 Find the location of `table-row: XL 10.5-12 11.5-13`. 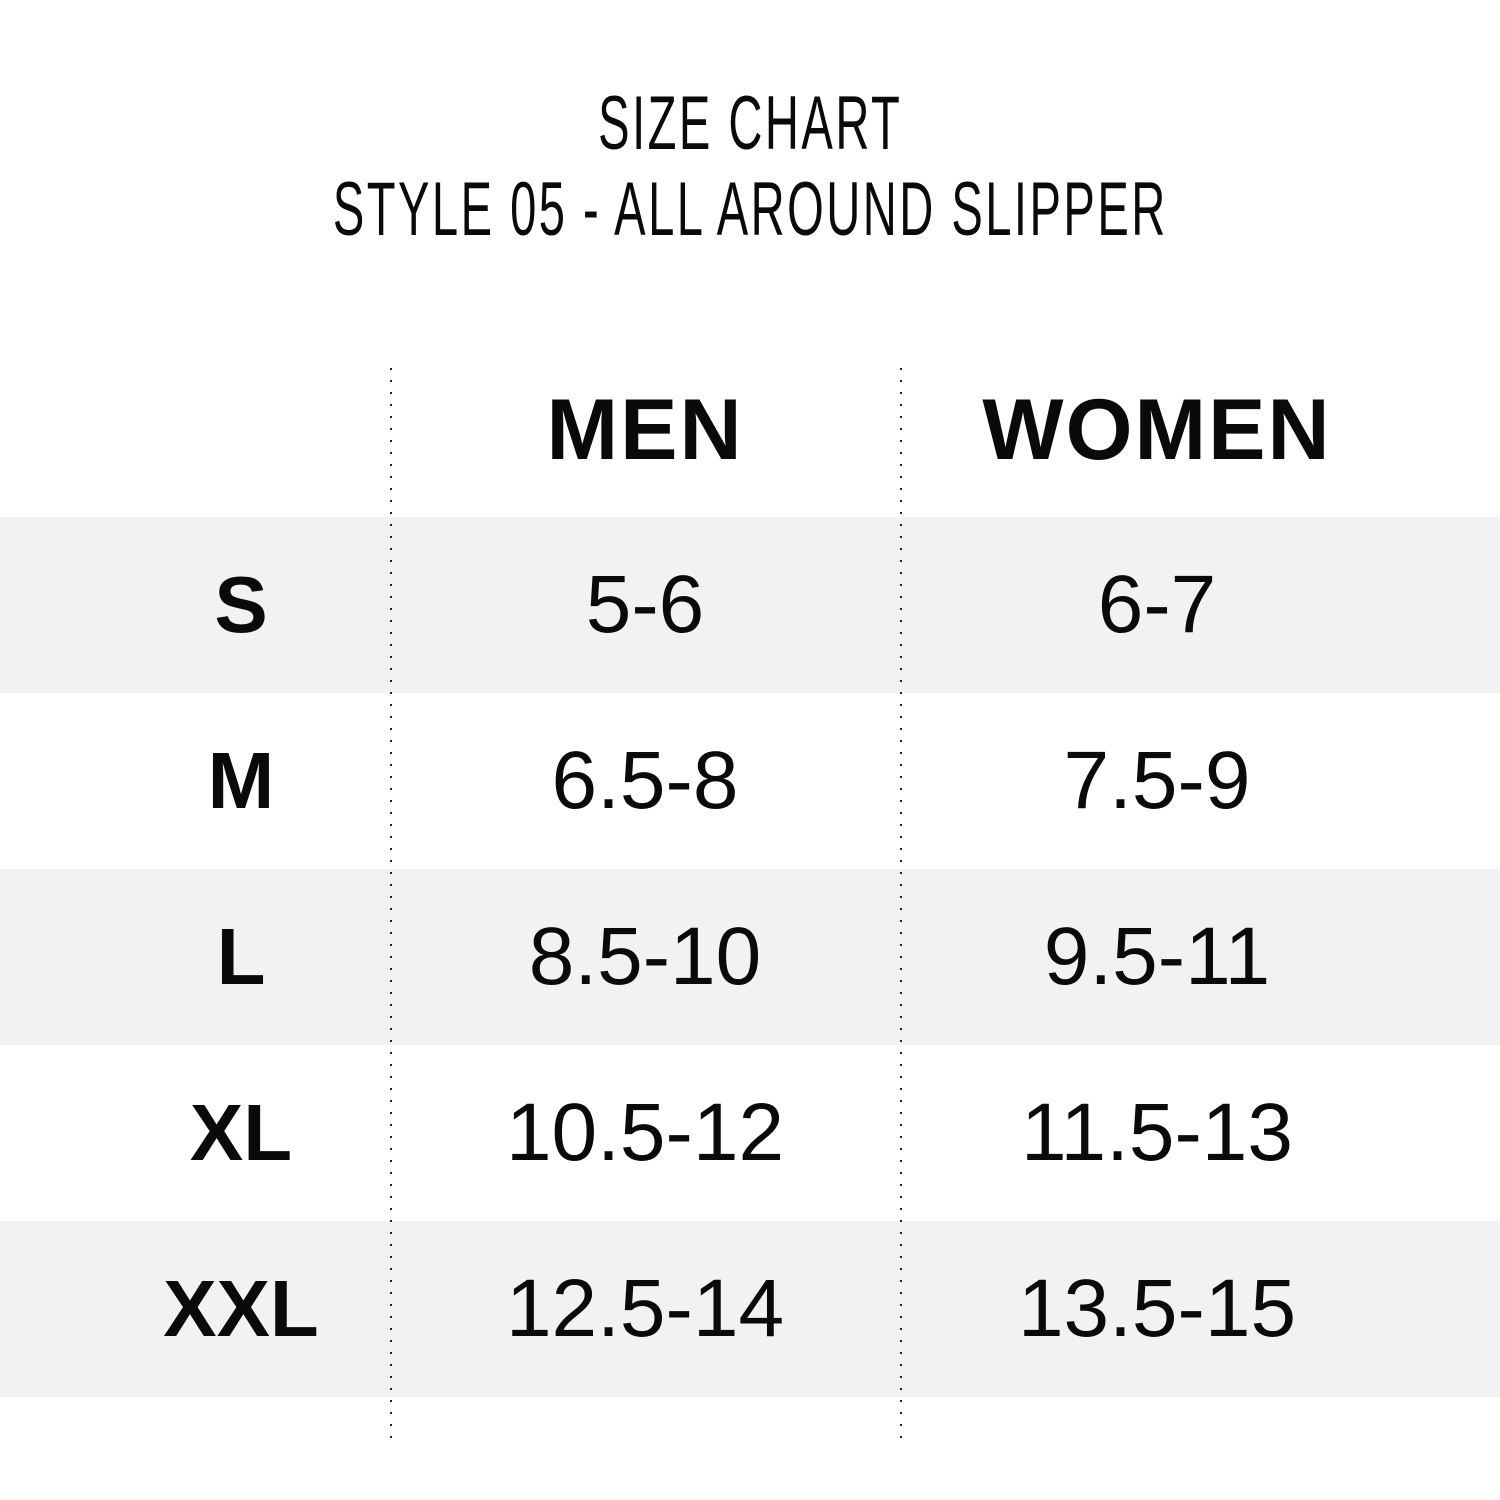

table-row: XL 10.5-12 11.5-13 is located at coordinates (750, 1133).